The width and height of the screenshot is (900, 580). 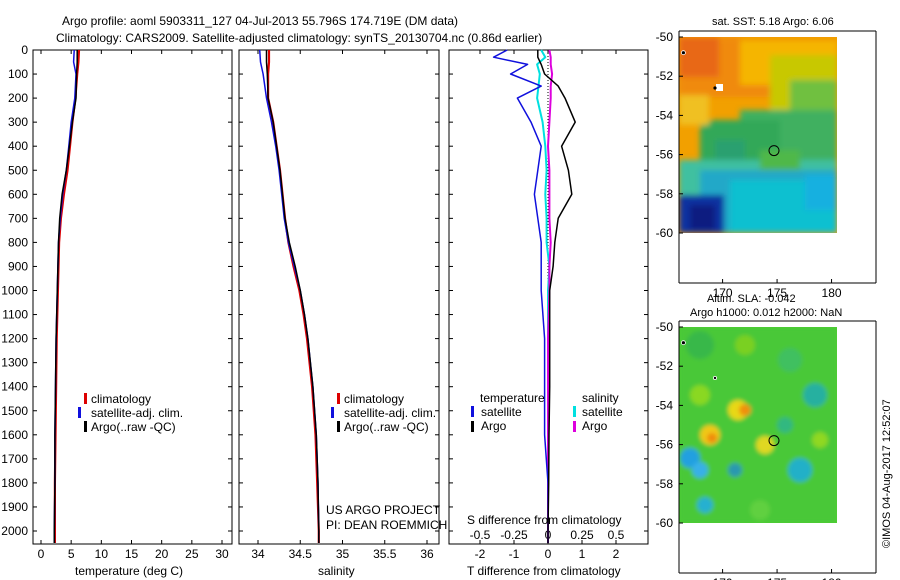 What do you see at coordinates (292, 296) in the screenshot?
I see `salinity-line-argo` at bounding box center [292, 296].